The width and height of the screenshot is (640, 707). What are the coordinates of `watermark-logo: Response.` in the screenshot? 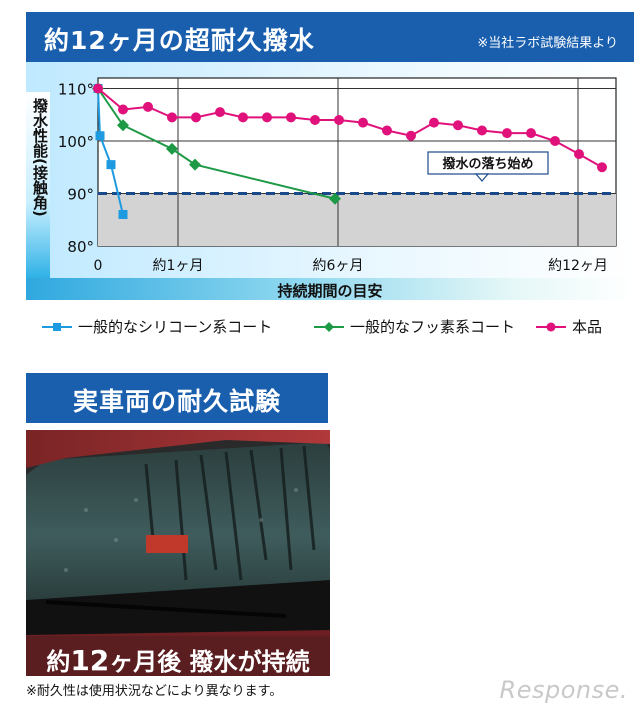 It's located at (563, 690).